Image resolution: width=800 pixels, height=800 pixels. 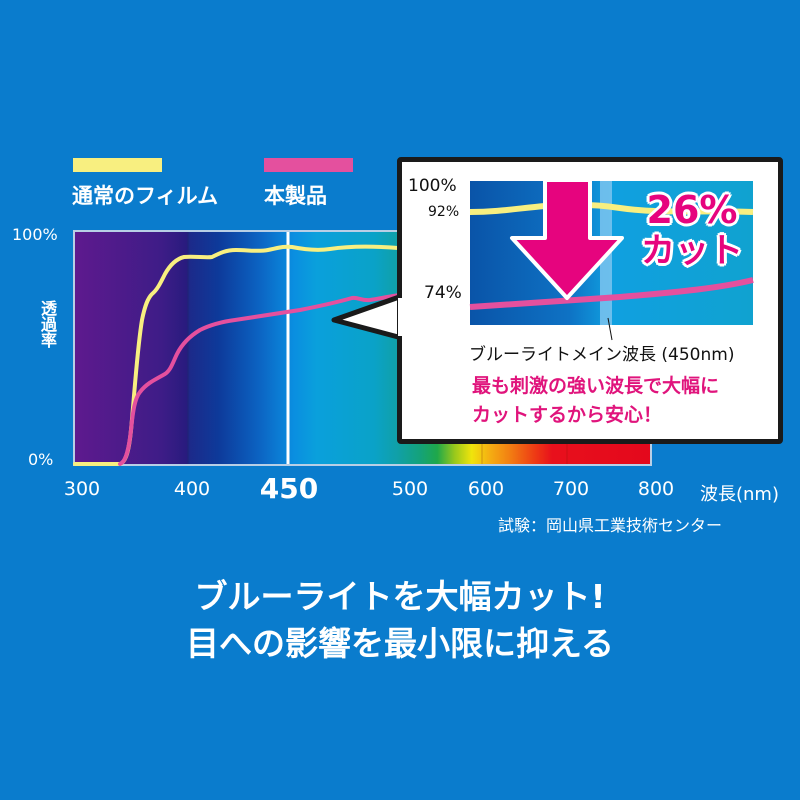 What do you see at coordinates (400, 596) in the screenshot?
I see `headline-line1: ブルーライトを大幅カット!` at bounding box center [400, 596].